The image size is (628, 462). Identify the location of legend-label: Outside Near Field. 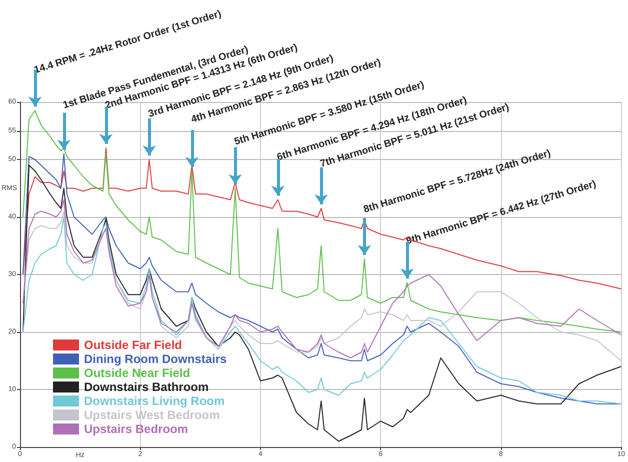
(137, 373).